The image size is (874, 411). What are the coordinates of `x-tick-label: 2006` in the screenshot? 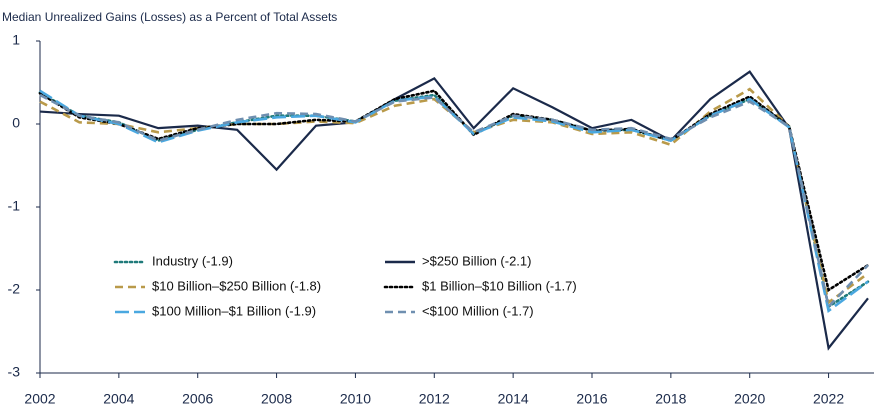 It's located at (197, 399).